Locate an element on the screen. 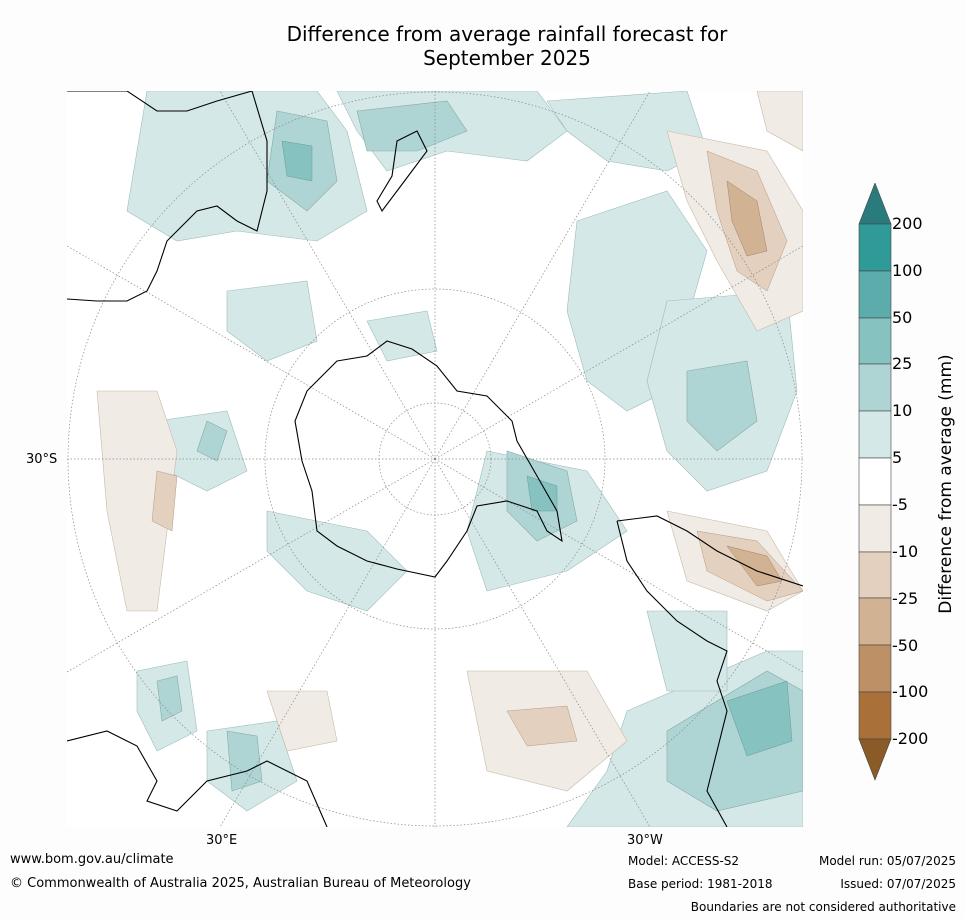 This screenshot has width=965, height=919. model-name: Model: ACCESS-S2 is located at coordinates (684, 861).